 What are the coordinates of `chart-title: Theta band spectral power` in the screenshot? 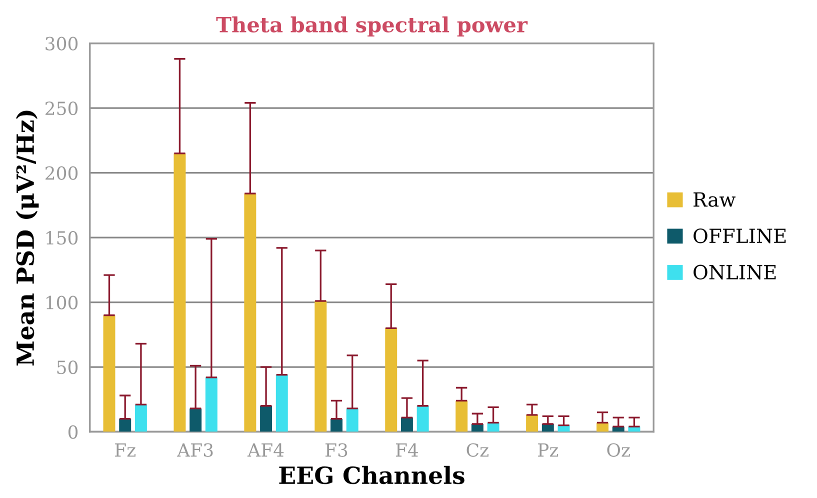 It's located at (372, 26).